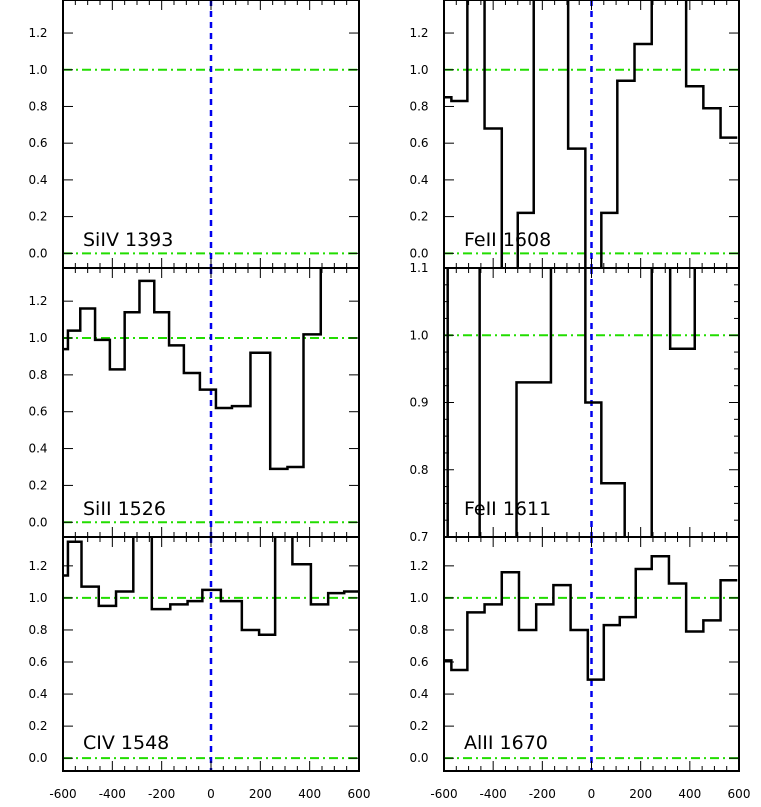 This screenshot has height=807, width=761. What do you see at coordinates (506, 743) in the screenshot?
I see `ion-label: AlII 1670` at bounding box center [506, 743].